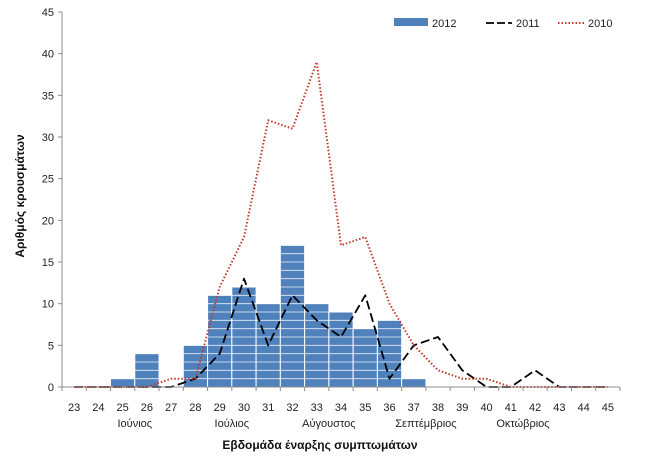  I want to click on x-tick-label-week-29: 29, so click(220, 408).